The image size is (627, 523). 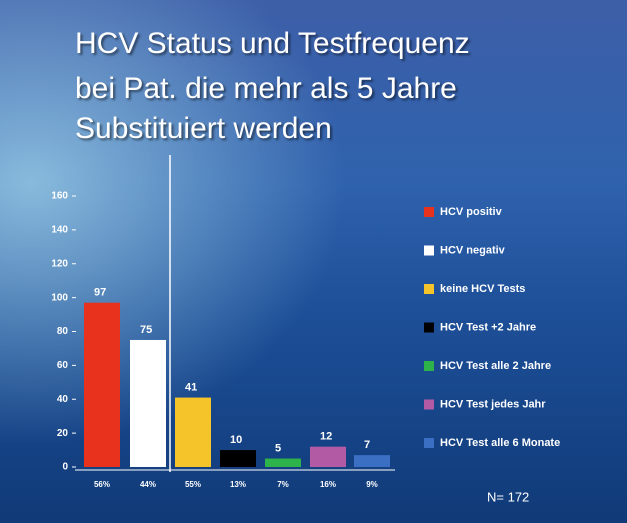 I want to click on x-tick-label: 9%, so click(x=372, y=484).